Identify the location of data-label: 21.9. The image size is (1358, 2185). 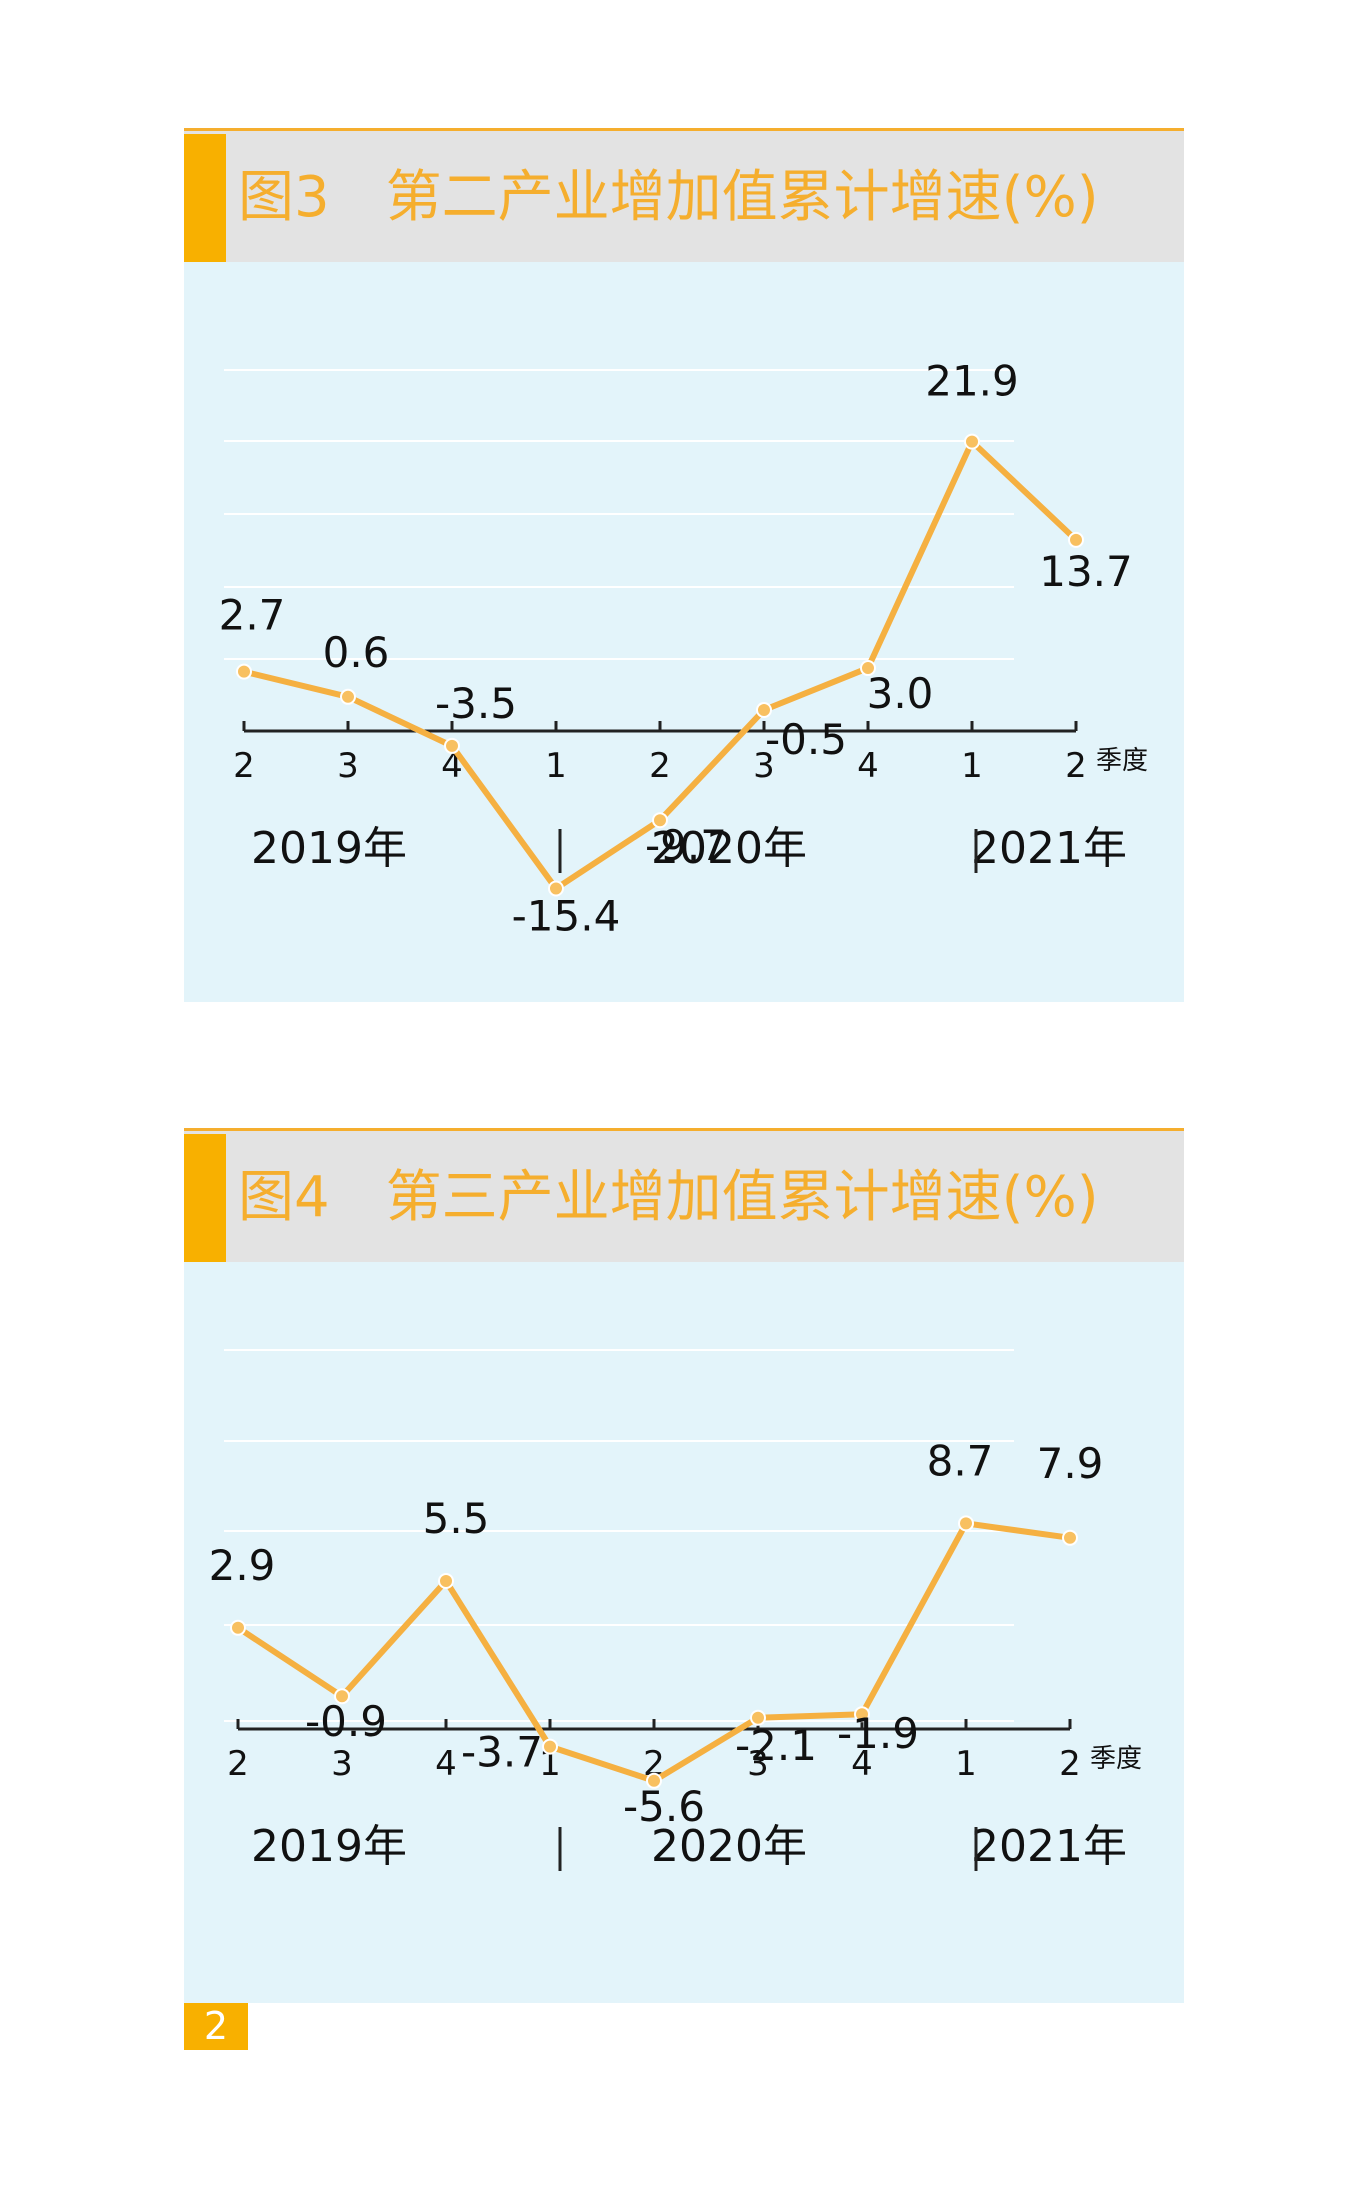
(972, 381).